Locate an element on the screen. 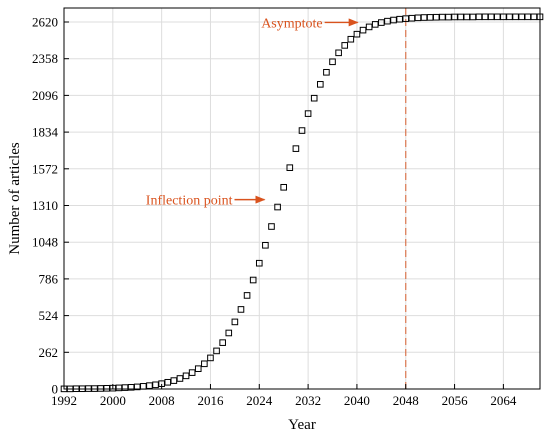  y-tick-label: 262 is located at coordinates (49, 352).